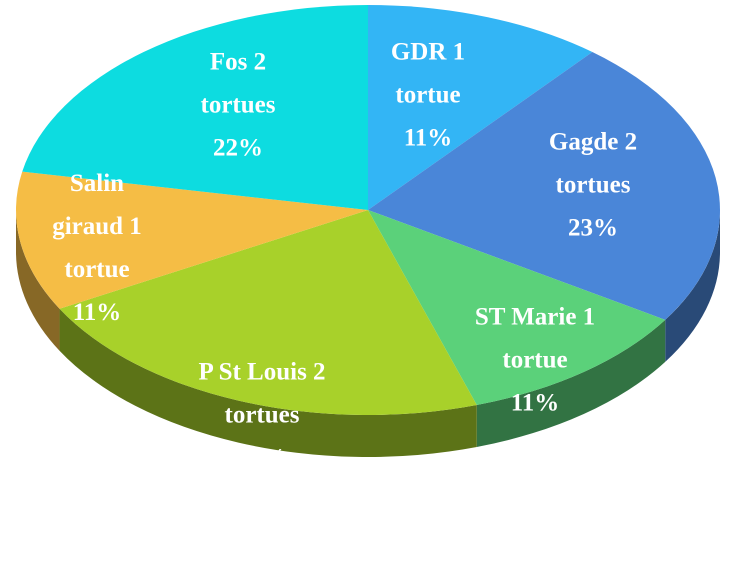  I want to click on slice-label: Fos 2 tortues 22%, so click(238, 105).